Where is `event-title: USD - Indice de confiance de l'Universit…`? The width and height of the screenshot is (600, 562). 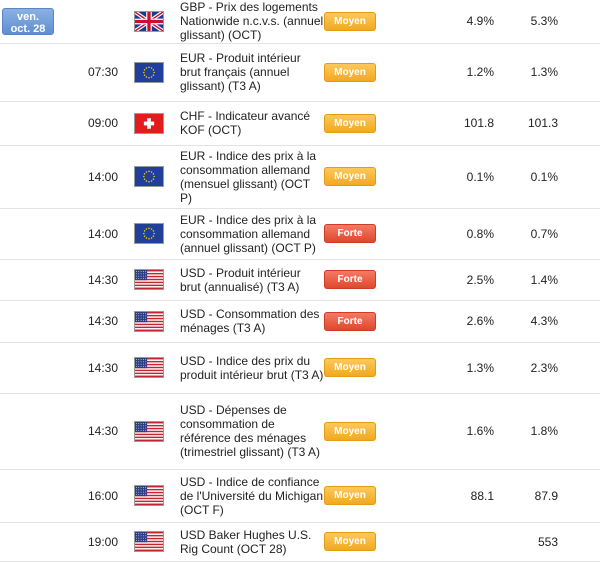
event-title: USD - Indice de confiance de l'Universit… is located at coordinates (252, 495).